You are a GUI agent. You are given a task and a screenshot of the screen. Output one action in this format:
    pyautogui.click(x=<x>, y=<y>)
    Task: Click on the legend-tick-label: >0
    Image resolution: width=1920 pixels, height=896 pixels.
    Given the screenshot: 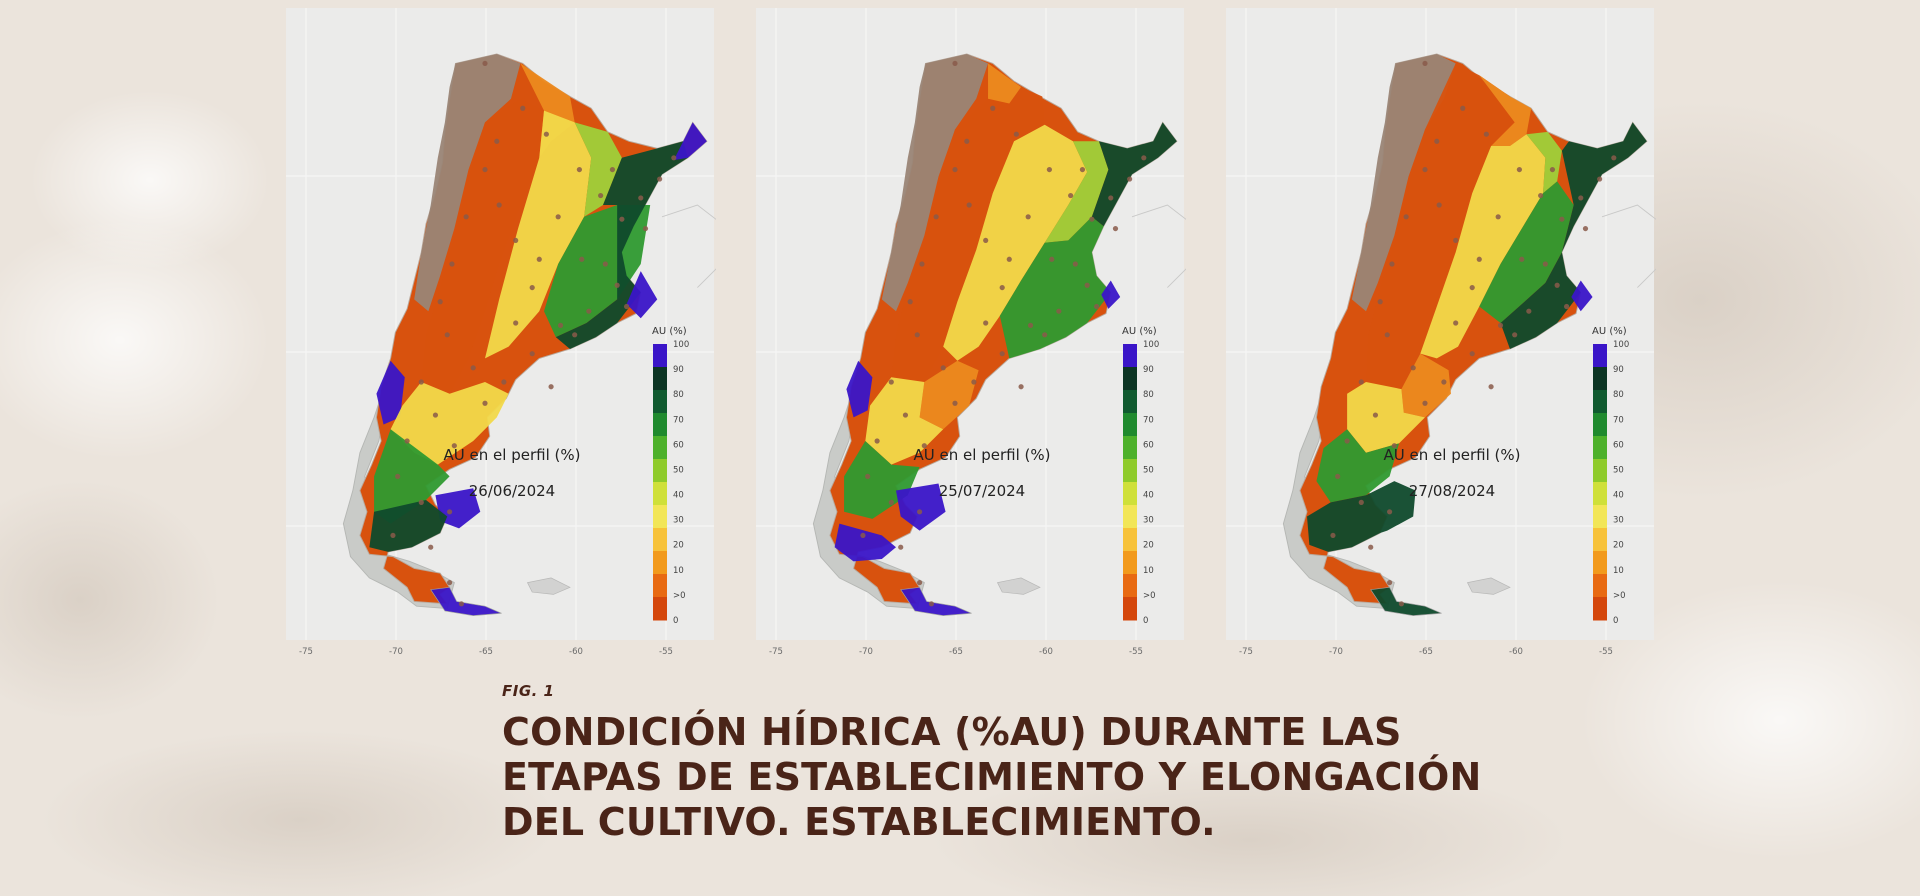 What is the action you would take?
    pyautogui.click(x=1149, y=596)
    